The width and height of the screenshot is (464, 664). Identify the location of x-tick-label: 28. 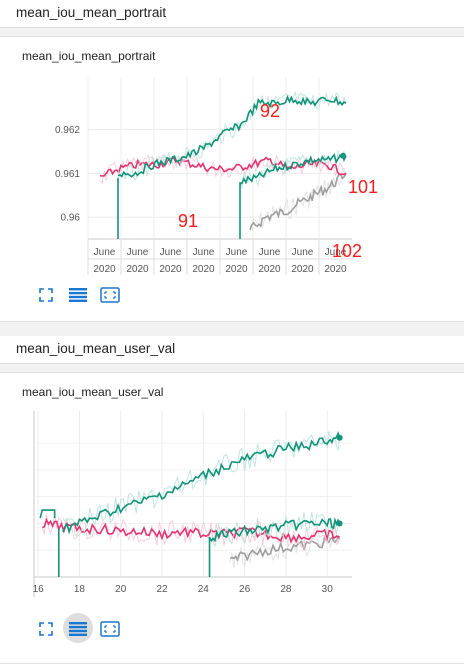
(286, 589).